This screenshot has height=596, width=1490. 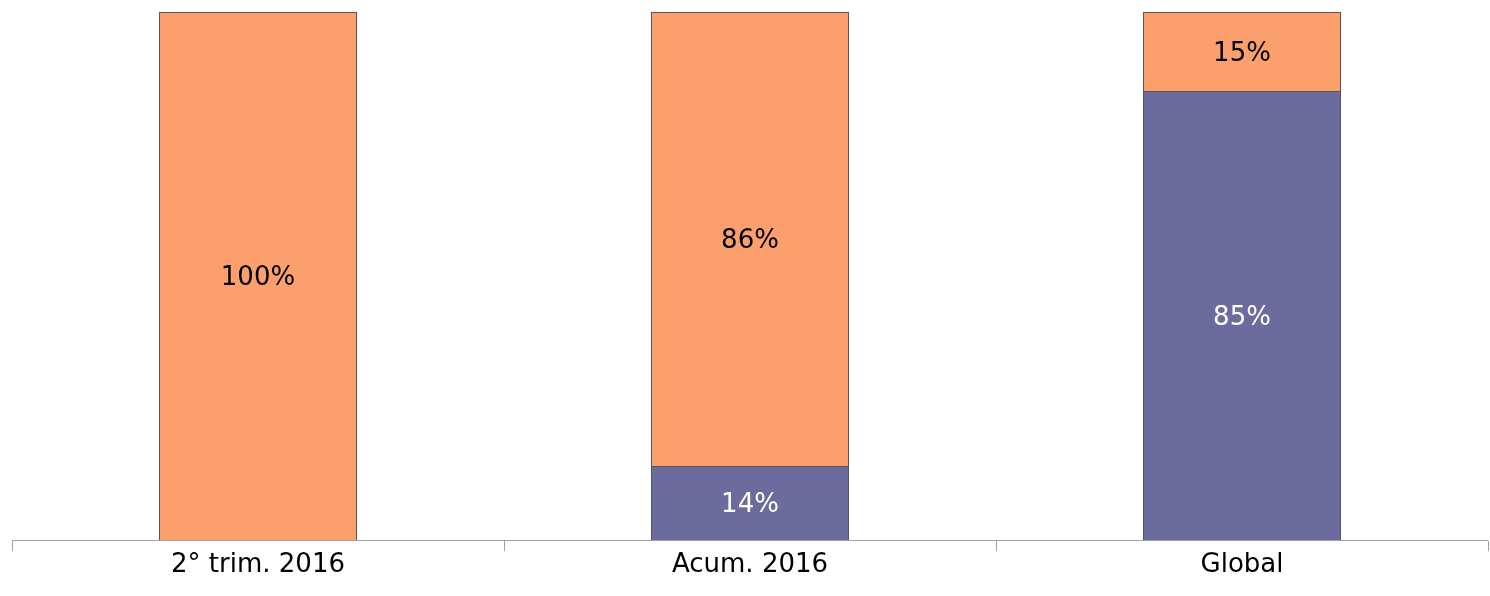 What do you see at coordinates (1242, 315) in the screenshot?
I see `data-label: 85%` at bounding box center [1242, 315].